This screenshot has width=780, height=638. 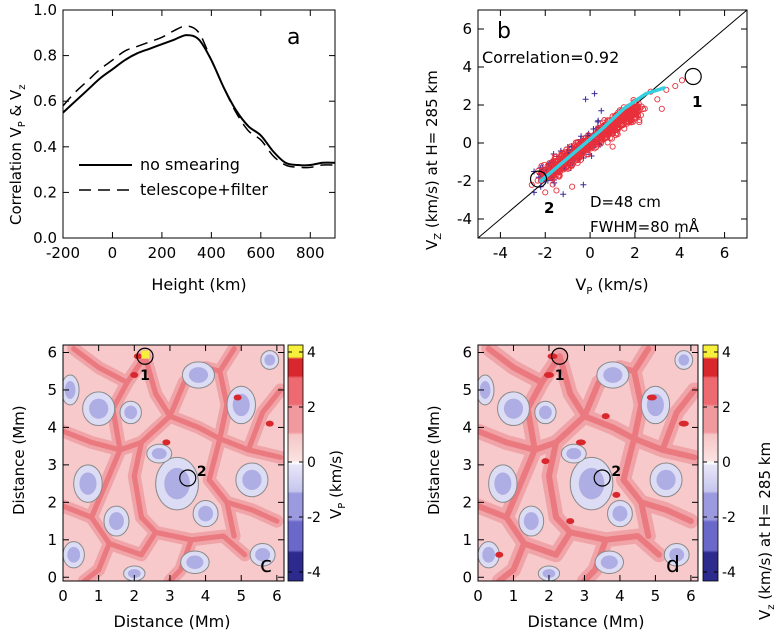 What do you see at coordinates (726, 463) in the screenshot?
I see `colorbar-tick-label: 0` at bounding box center [726, 463].